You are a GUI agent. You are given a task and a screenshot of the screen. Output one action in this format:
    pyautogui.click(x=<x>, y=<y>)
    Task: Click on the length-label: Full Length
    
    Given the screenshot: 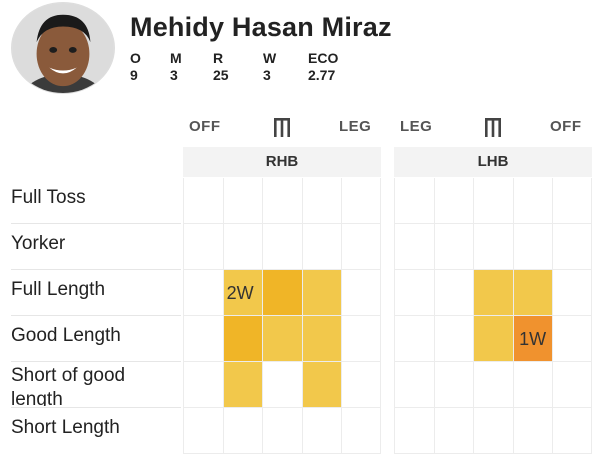 What is the action you would take?
    pyautogui.click(x=58, y=289)
    